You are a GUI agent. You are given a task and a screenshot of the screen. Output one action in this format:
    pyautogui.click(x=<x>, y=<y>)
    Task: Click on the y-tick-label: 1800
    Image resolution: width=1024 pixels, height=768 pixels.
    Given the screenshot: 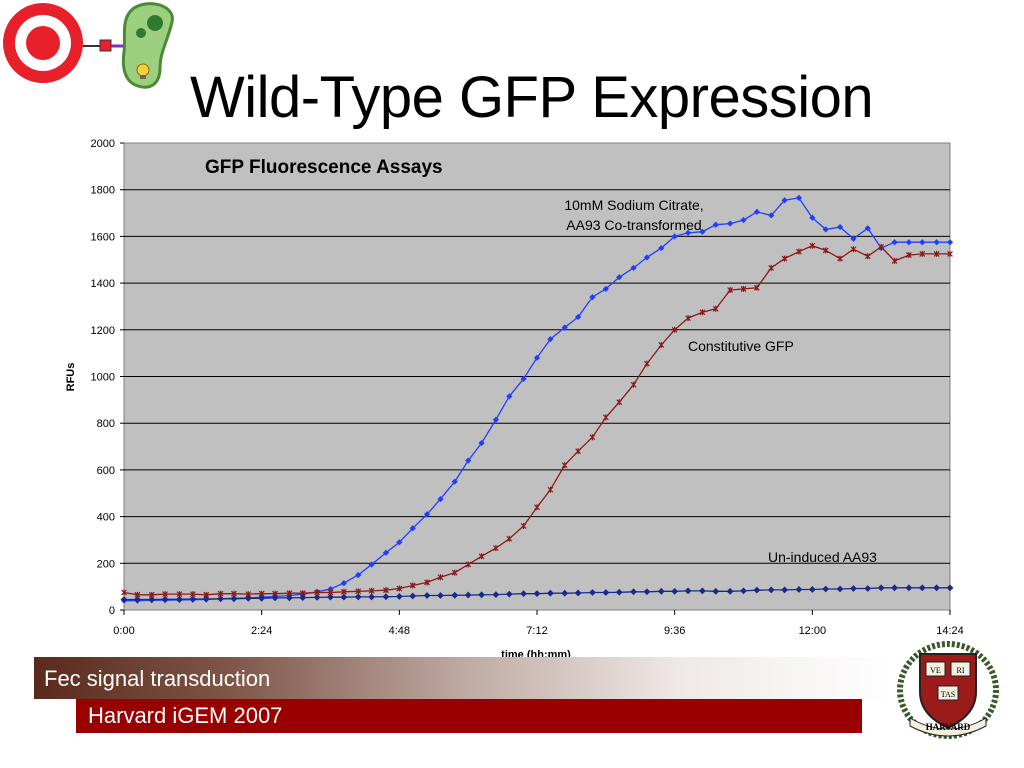 What is the action you would take?
    pyautogui.click(x=103, y=191)
    